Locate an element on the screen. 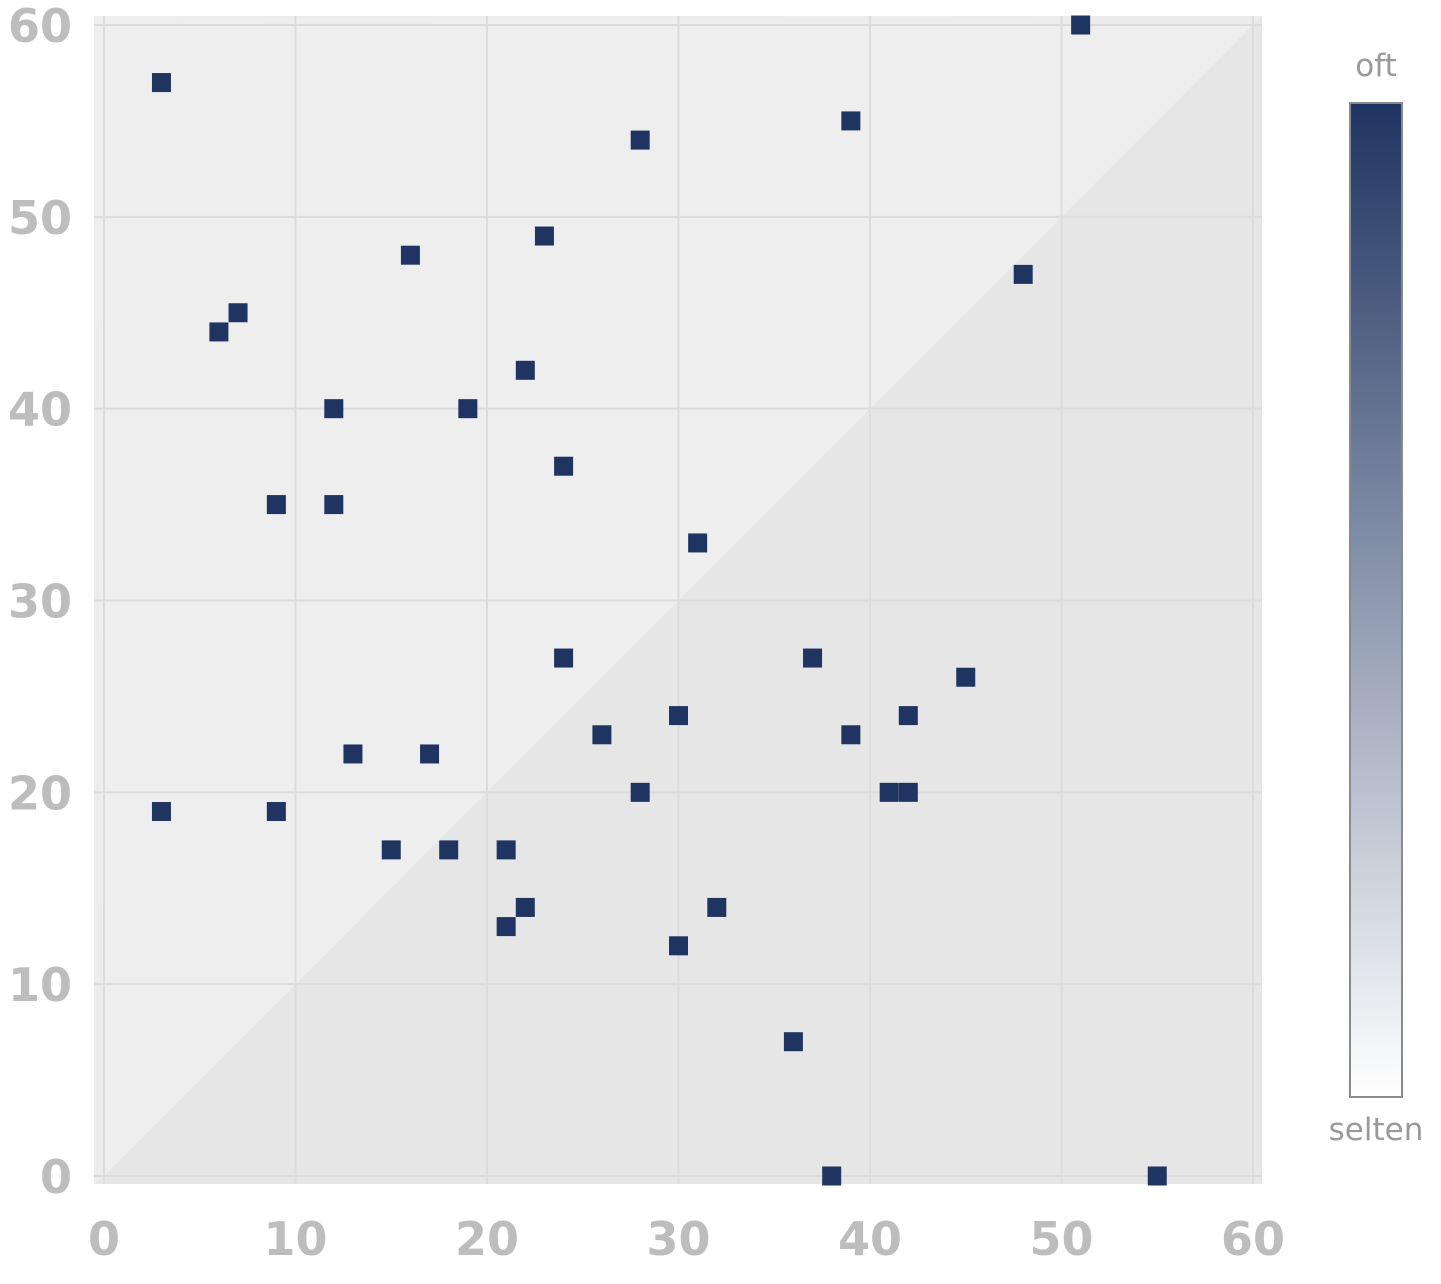 This screenshot has height=1284, width=1441. x-axis-ticks: 0 10 20 30 40 50 60 is located at coordinates (686, 1239).